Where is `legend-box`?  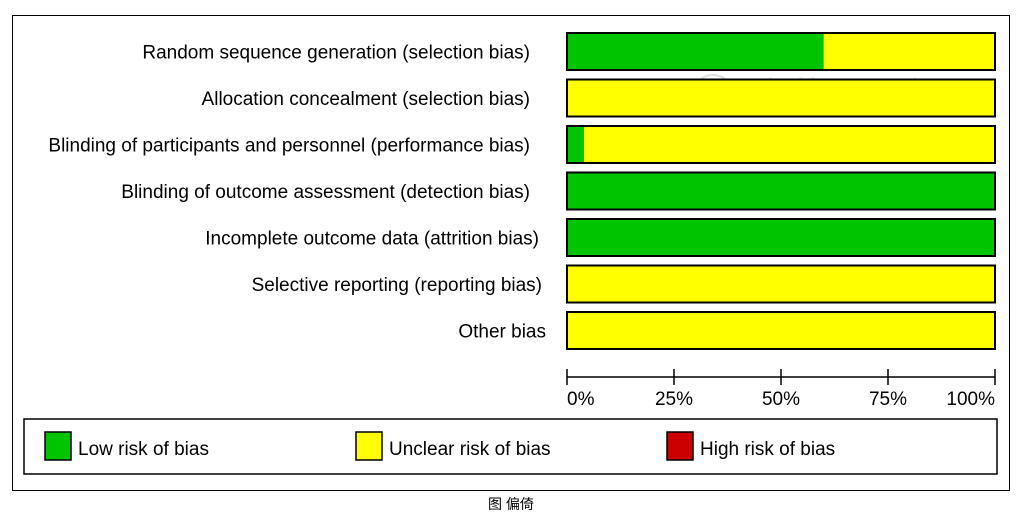 legend-box is located at coordinates (510, 446).